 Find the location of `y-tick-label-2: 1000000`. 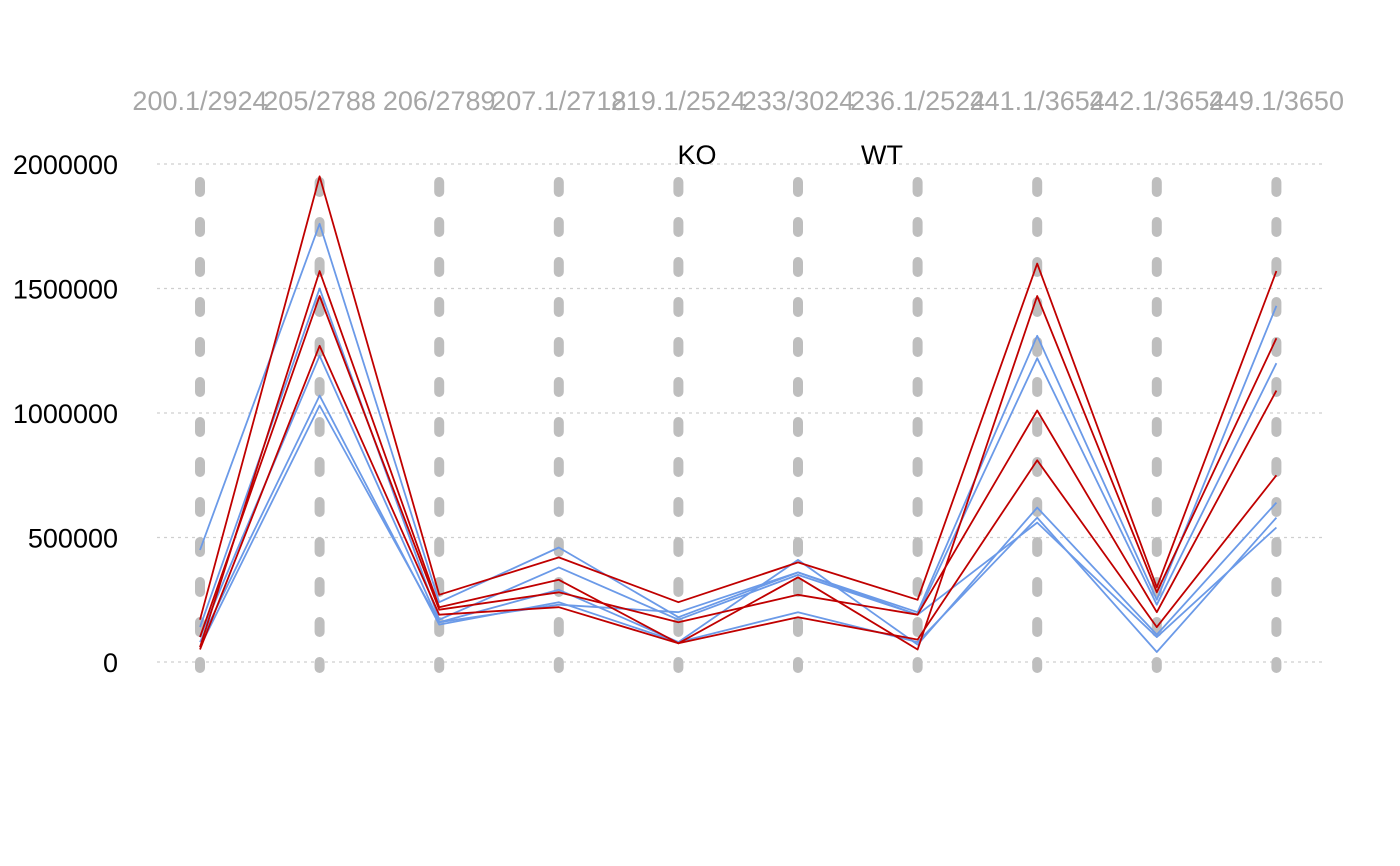

y-tick-label-2: 1000000 is located at coordinates (65, 414).